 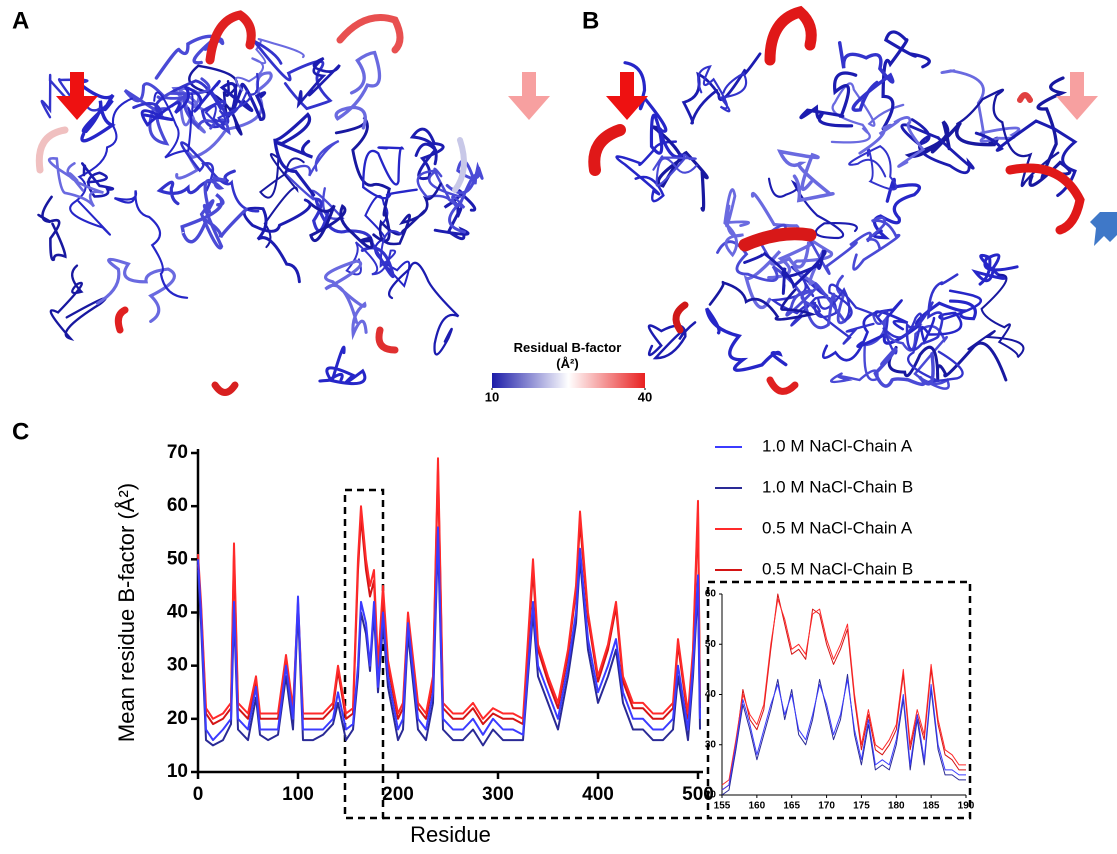 What do you see at coordinates (837, 568) in the screenshot?
I see `legend-label: 0.5 M NaCl-Chain B` at bounding box center [837, 568].